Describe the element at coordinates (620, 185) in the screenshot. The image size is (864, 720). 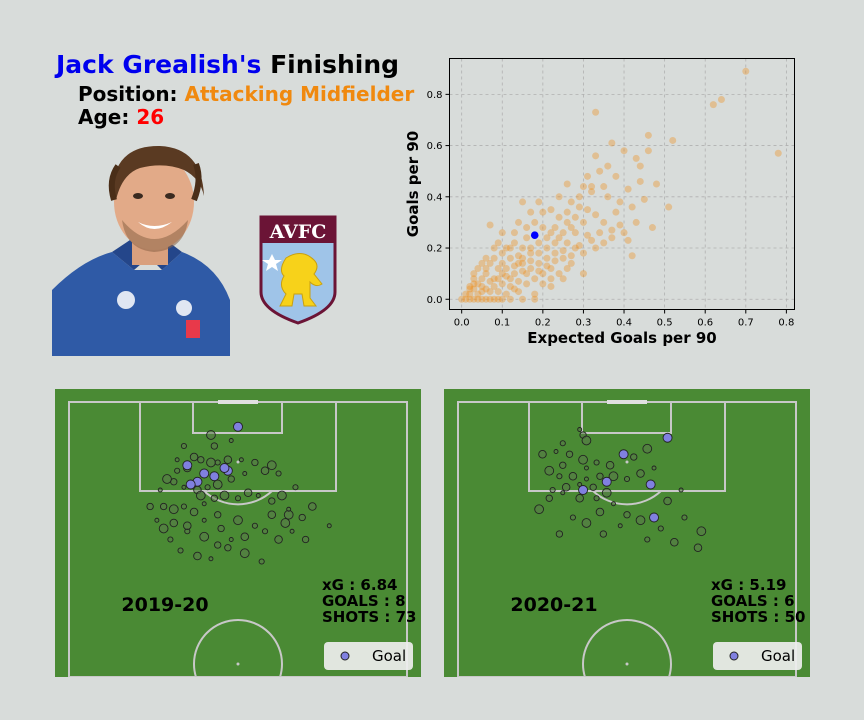
I see `scatter-points` at that location.